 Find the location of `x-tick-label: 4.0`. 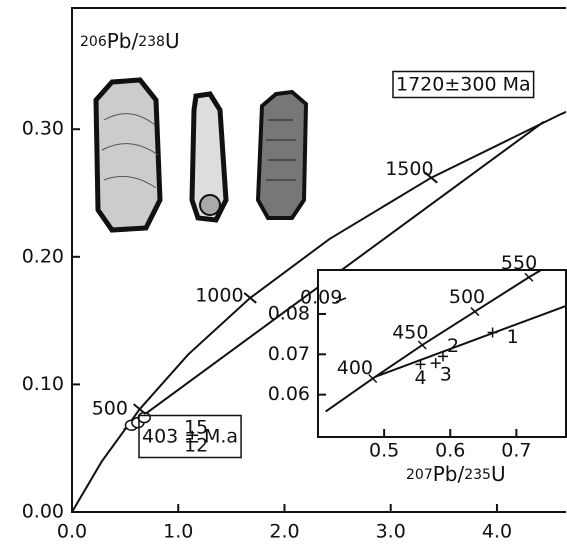

x-tick-label: 4.0 is located at coordinates (497, 532).